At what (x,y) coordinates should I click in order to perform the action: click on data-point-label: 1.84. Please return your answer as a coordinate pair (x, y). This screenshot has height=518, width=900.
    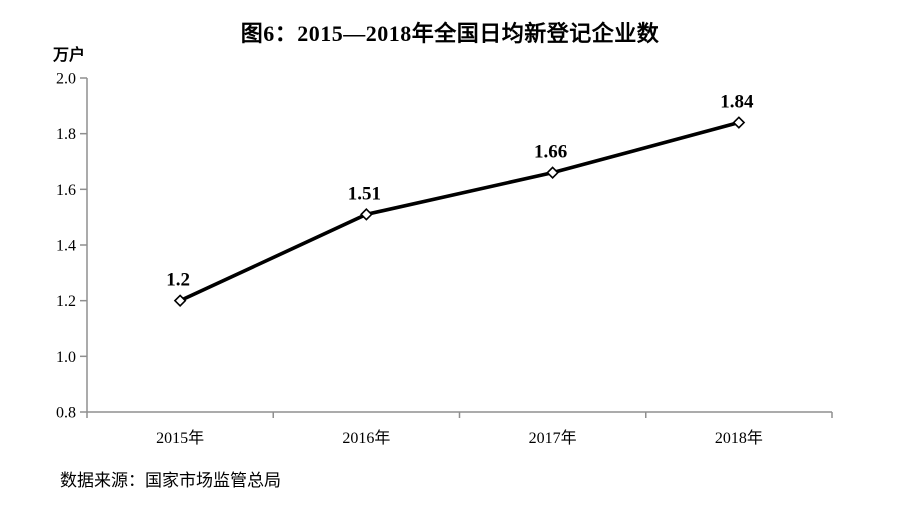
    Looking at the image, I should click on (737, 102).